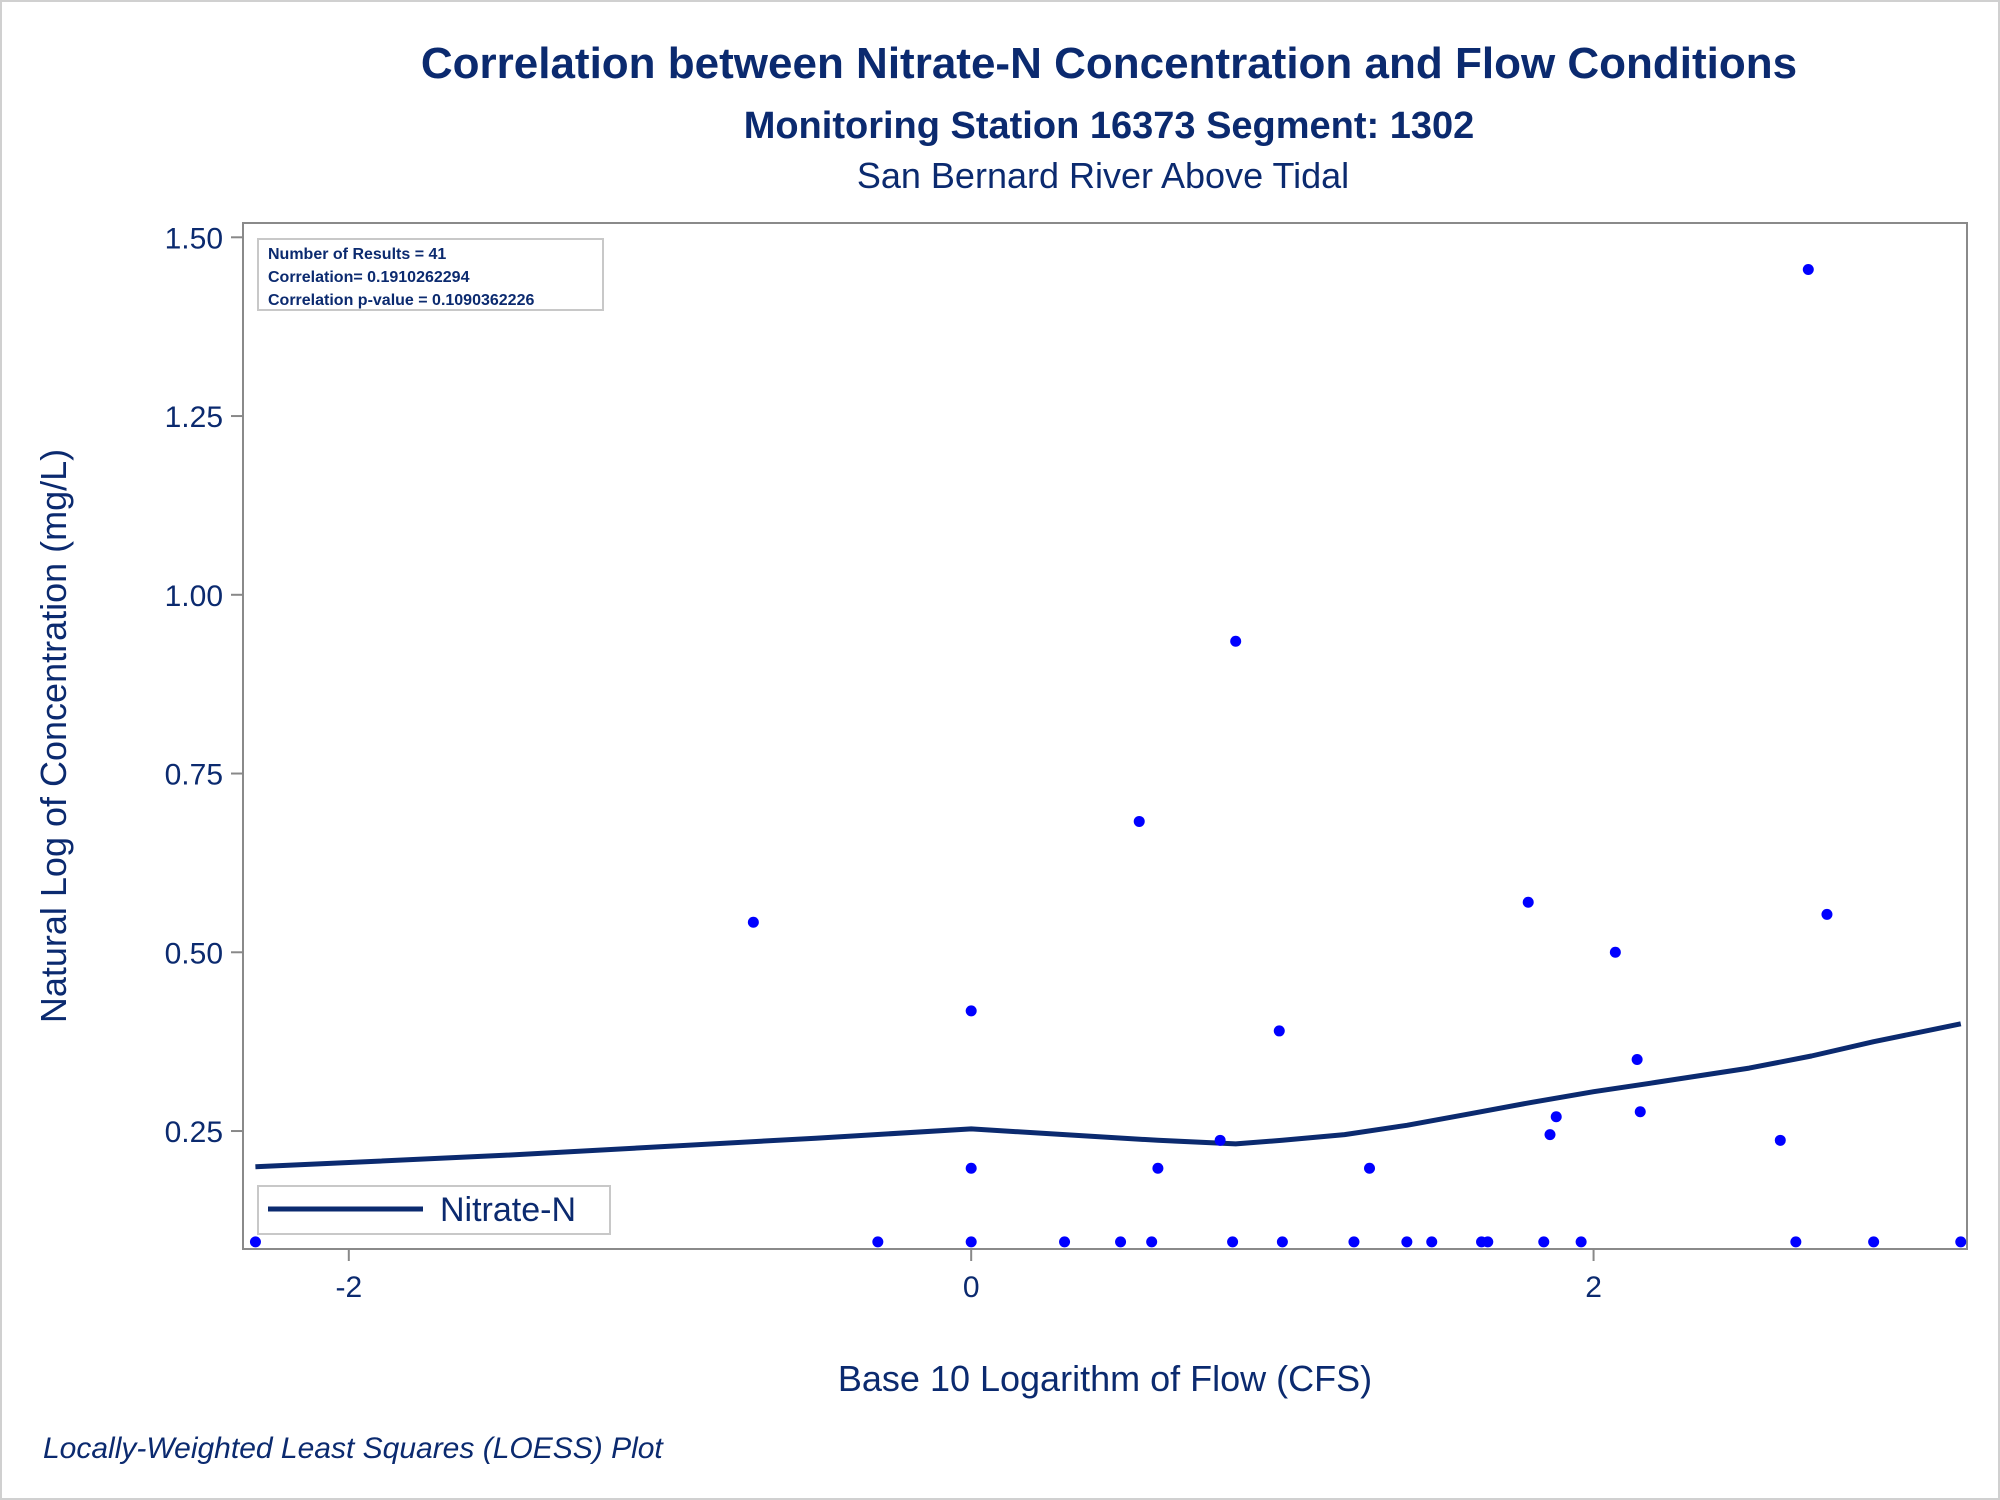  I want to click on legend-label: Nitrate-N, so click(508, 1210).